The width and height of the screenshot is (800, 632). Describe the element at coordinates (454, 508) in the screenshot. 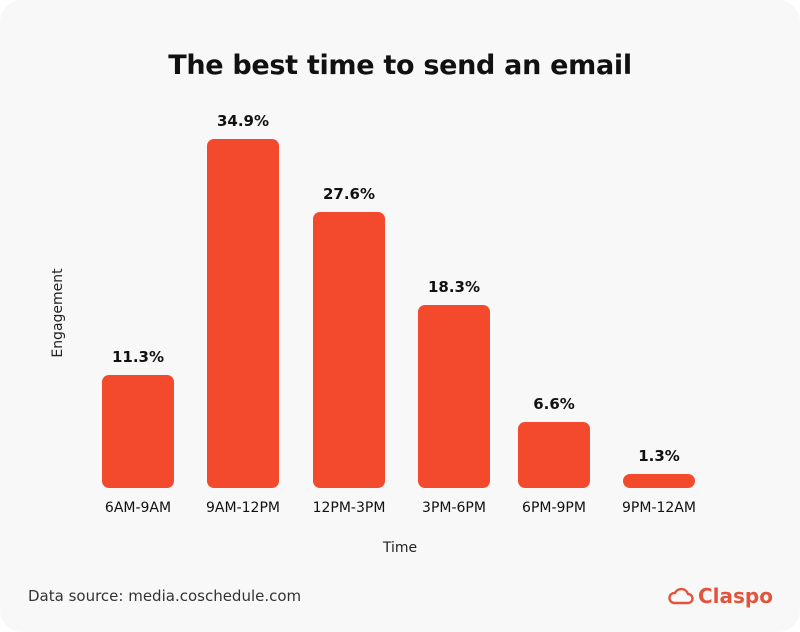

I see `category-label: 3PM-6PM` at that location.